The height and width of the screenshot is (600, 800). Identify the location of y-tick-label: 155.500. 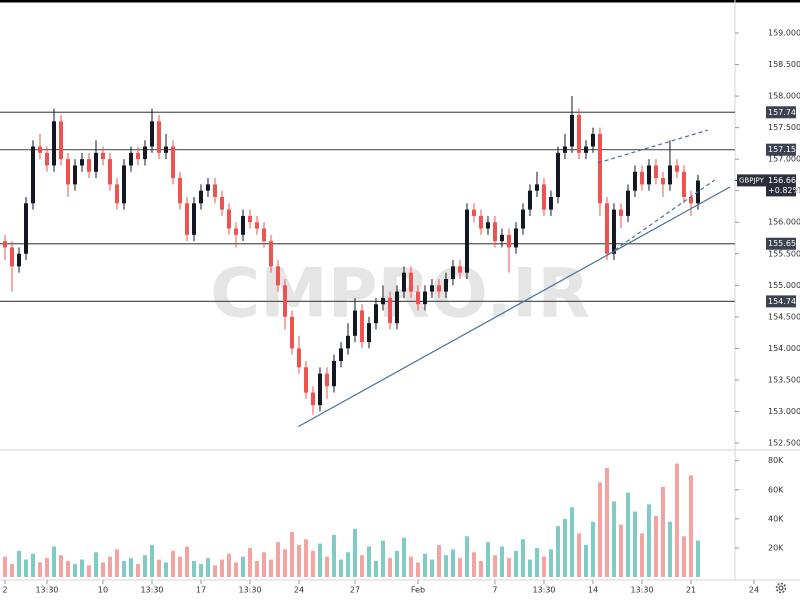
(784, 253).